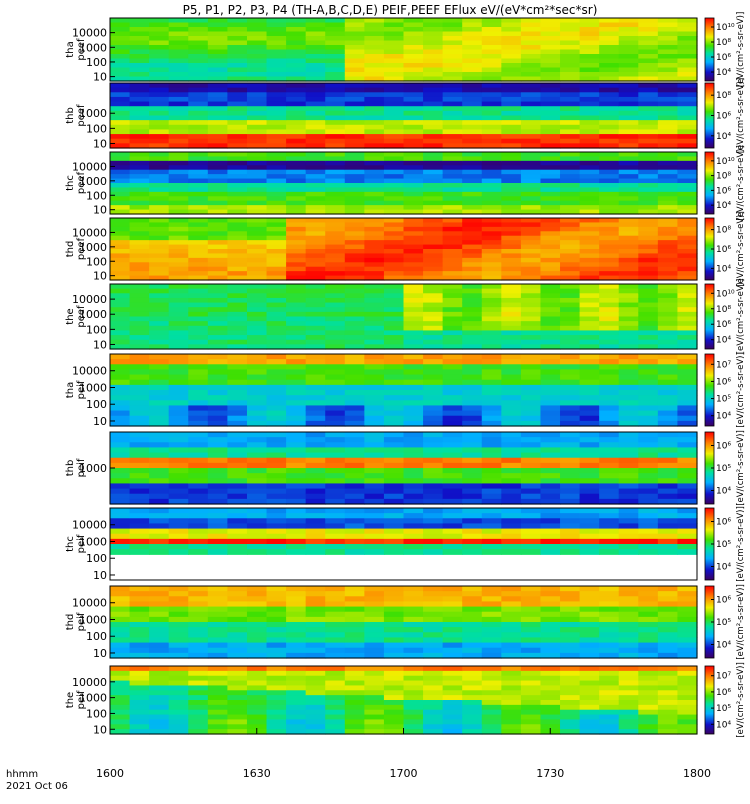 The height and width of the screenshot is (804, 750). Describe the element at coordinates (100, 210) in the screenshot. I see `y-tick-label: 10` at that location.